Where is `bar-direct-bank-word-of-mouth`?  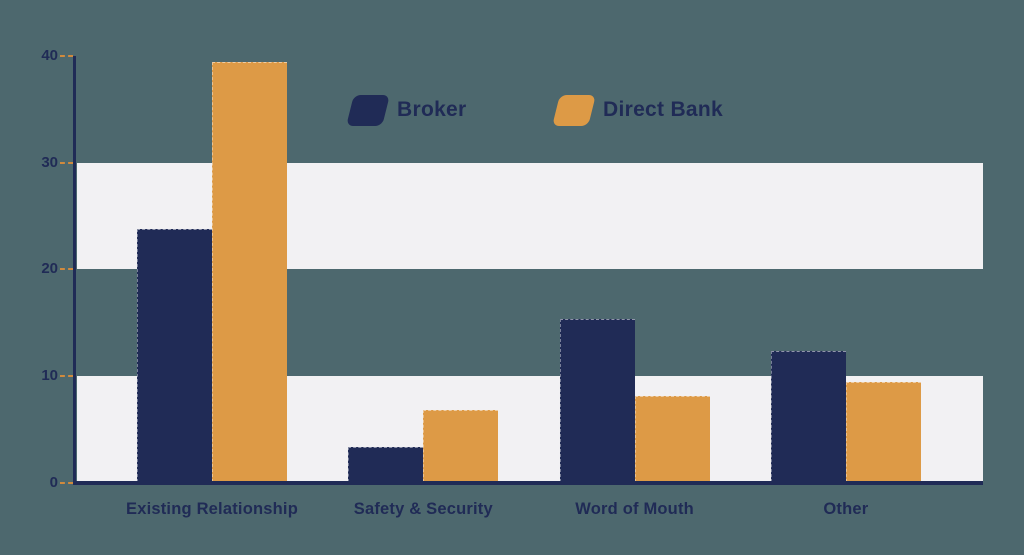
bar-direct-bank-word-of-mouth is located at coordinates (672, 439).